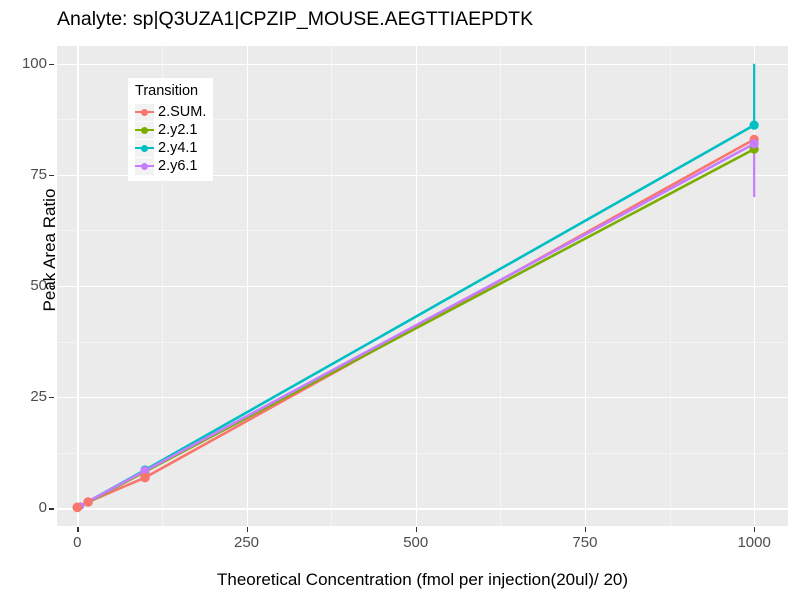  What do you see at coordinates (77, 542) in the screenshot?
I see `x-tick-label: 0` at bounding box center [77, 542].